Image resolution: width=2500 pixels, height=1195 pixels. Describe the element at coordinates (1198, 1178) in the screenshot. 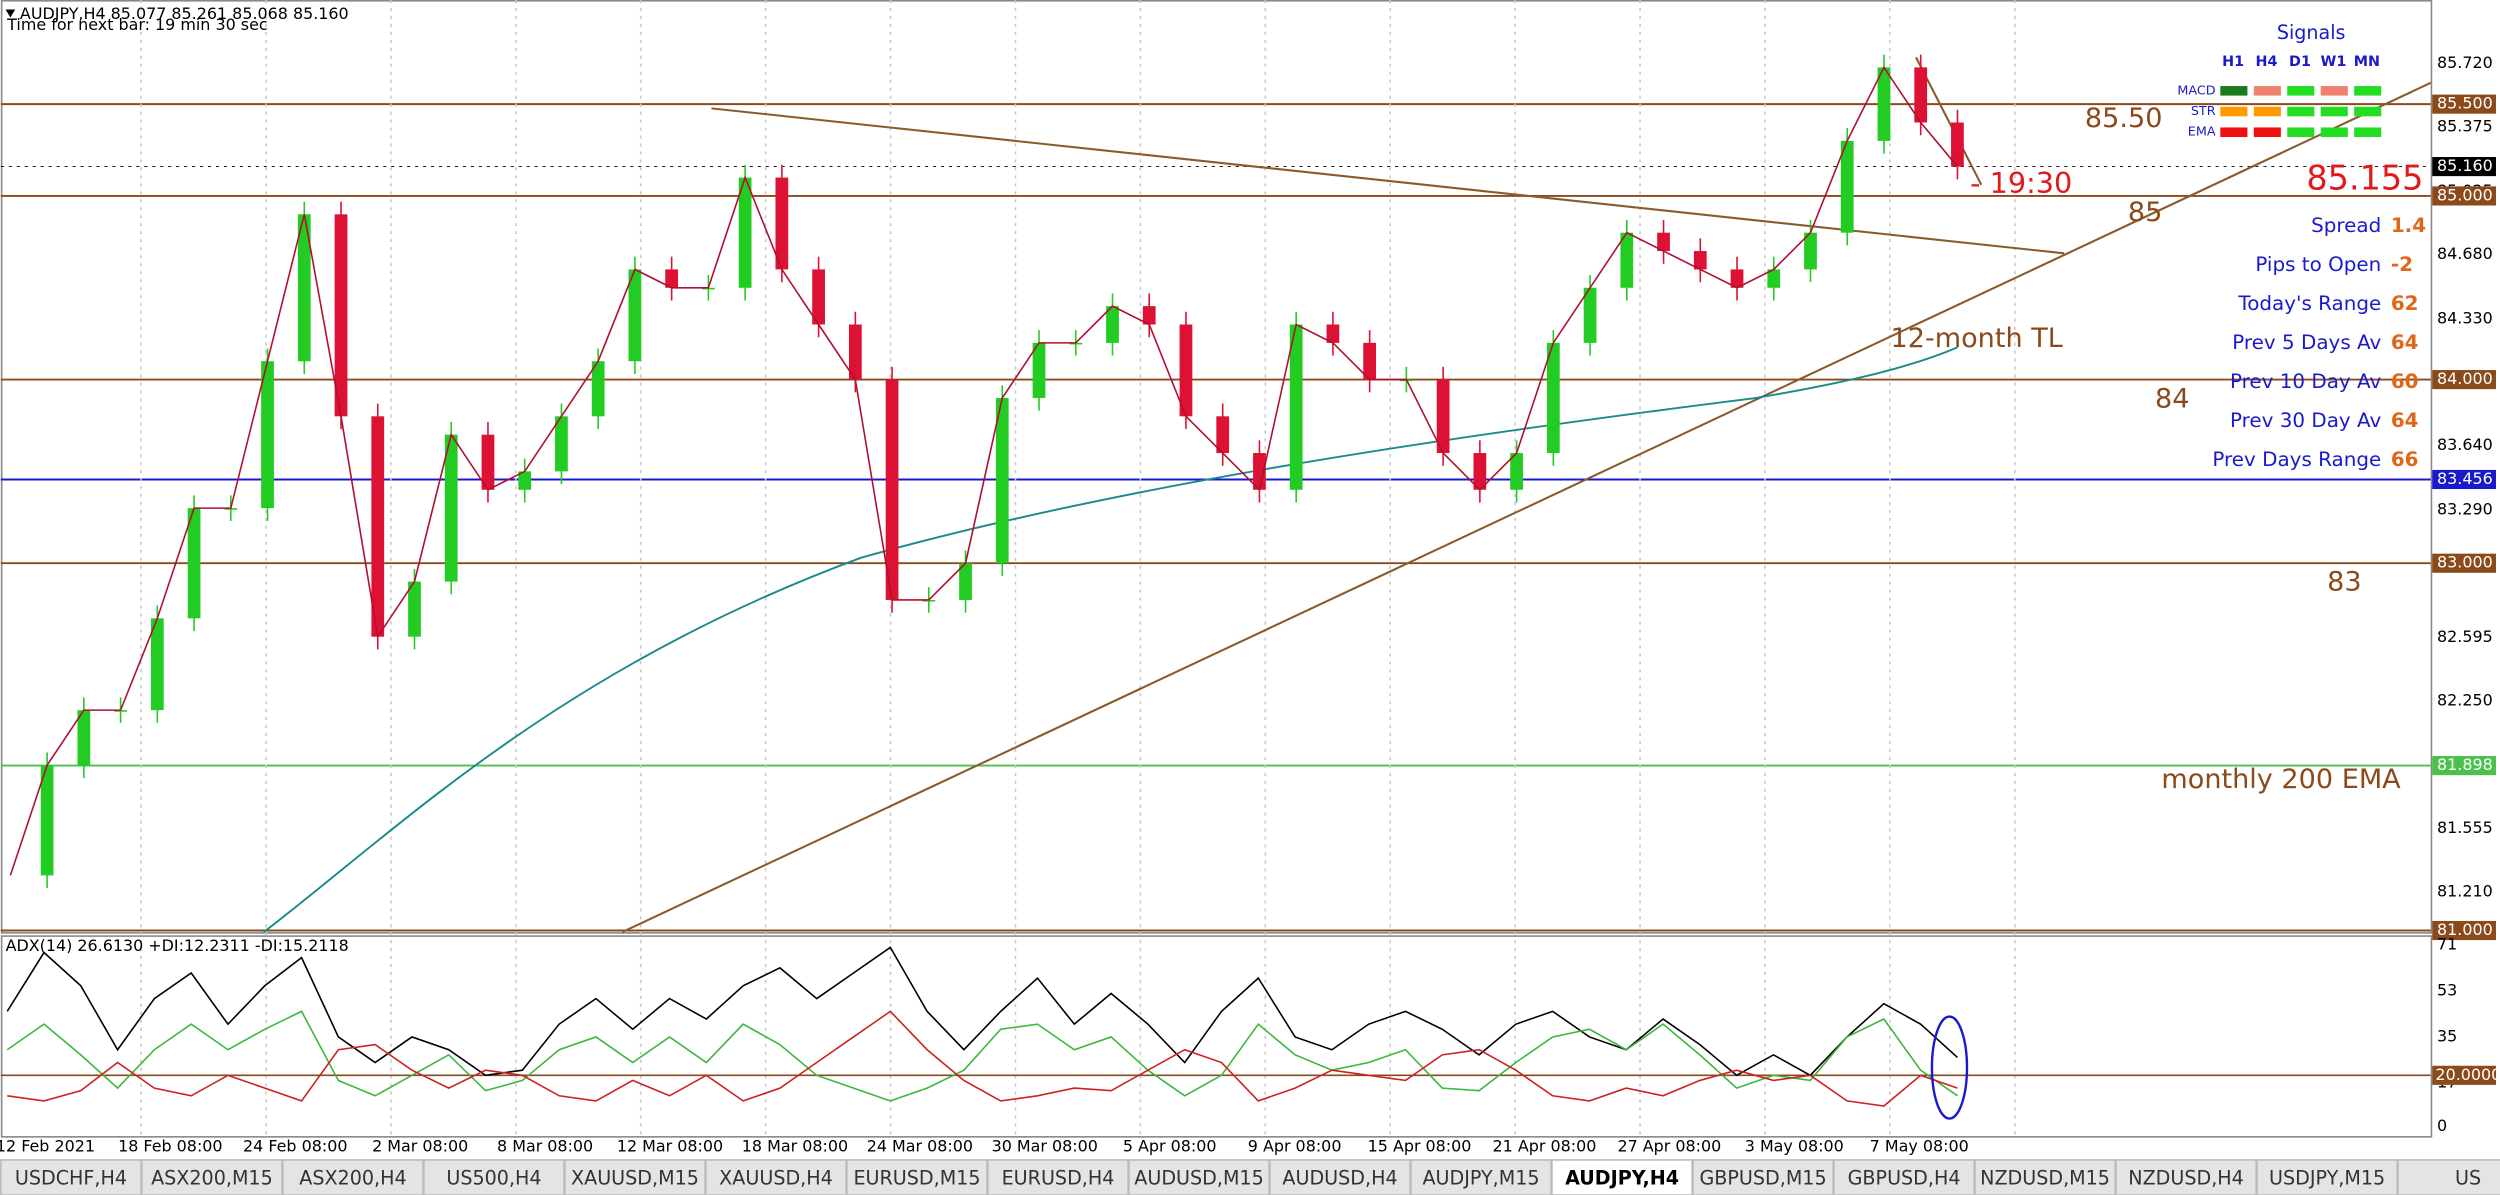

I see `tab-label: AUDUSD,M15` at that location.